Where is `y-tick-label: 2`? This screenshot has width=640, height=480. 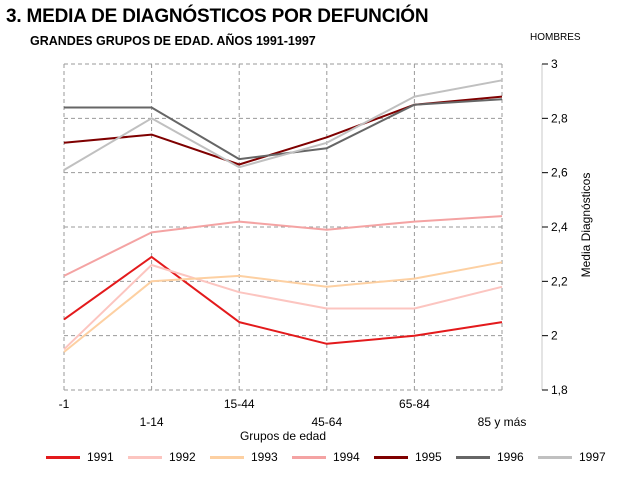 y-tick-label: 2 is located at coordinates (554, 336).